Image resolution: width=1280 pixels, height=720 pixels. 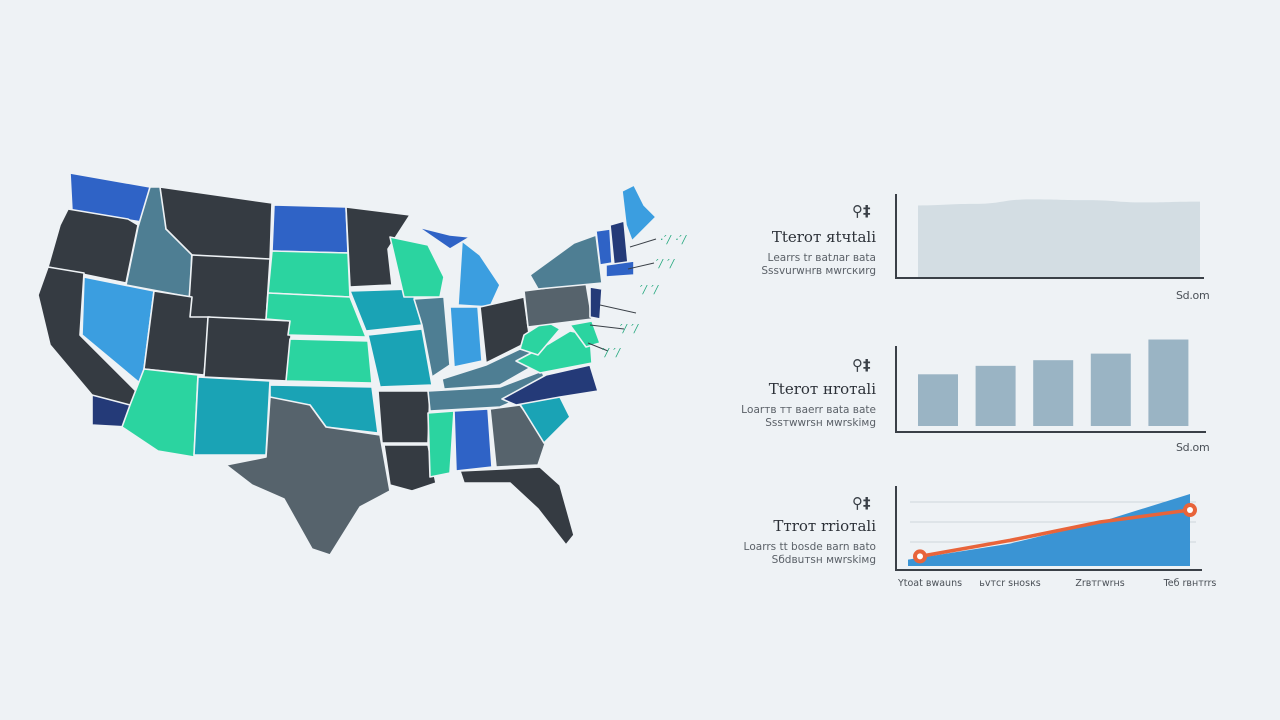 What do you see at coordinates (622, 295) in the screenshot?
I see `callout-lines` at bounding box center [622, 295].